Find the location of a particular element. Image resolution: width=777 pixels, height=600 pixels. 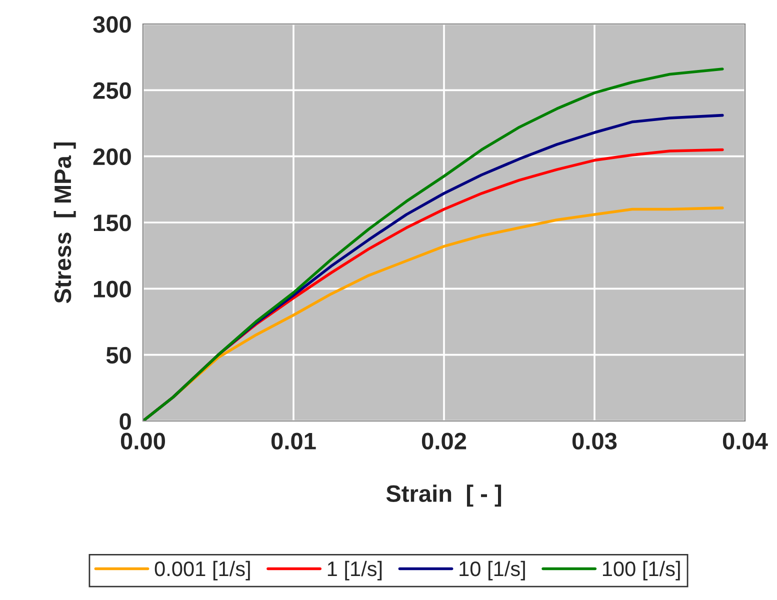

legend-label: 10 [1/s] is located at coordinates (492, 570).